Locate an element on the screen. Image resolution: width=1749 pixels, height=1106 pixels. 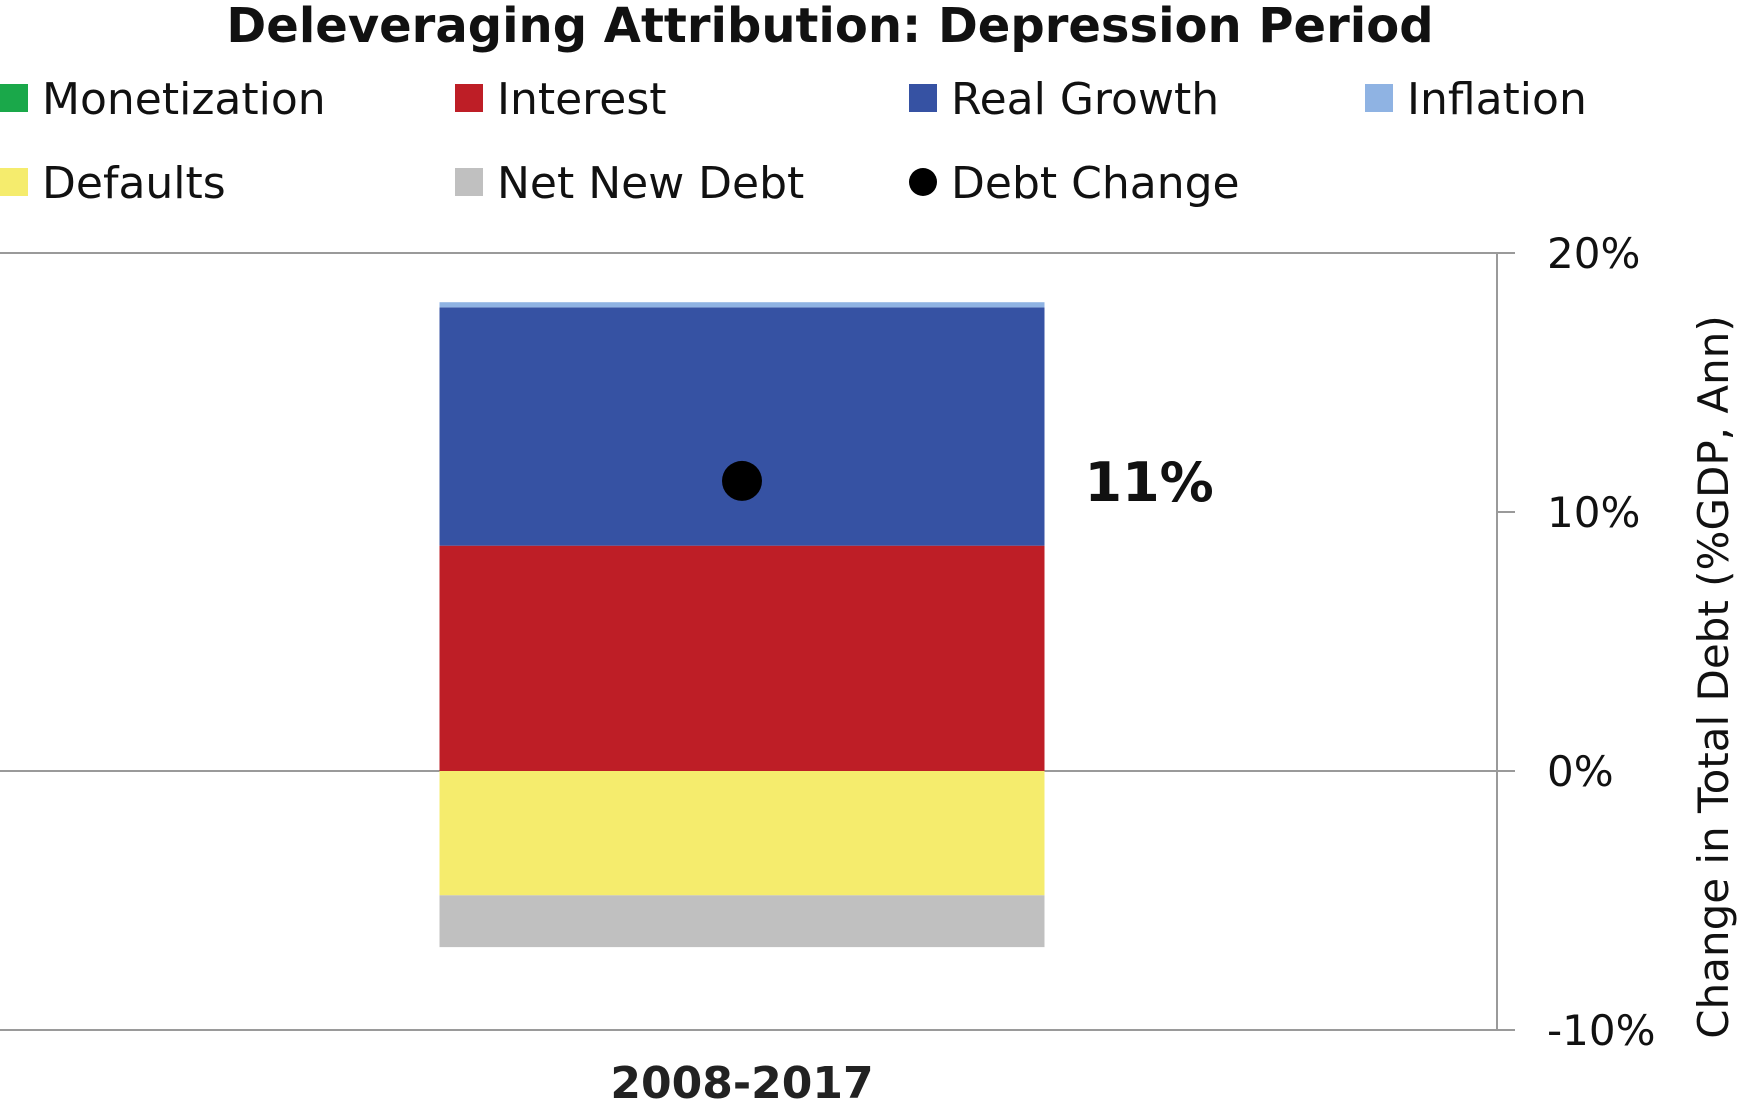
bar-segment-real-growth is located at coordinates (742, 426).